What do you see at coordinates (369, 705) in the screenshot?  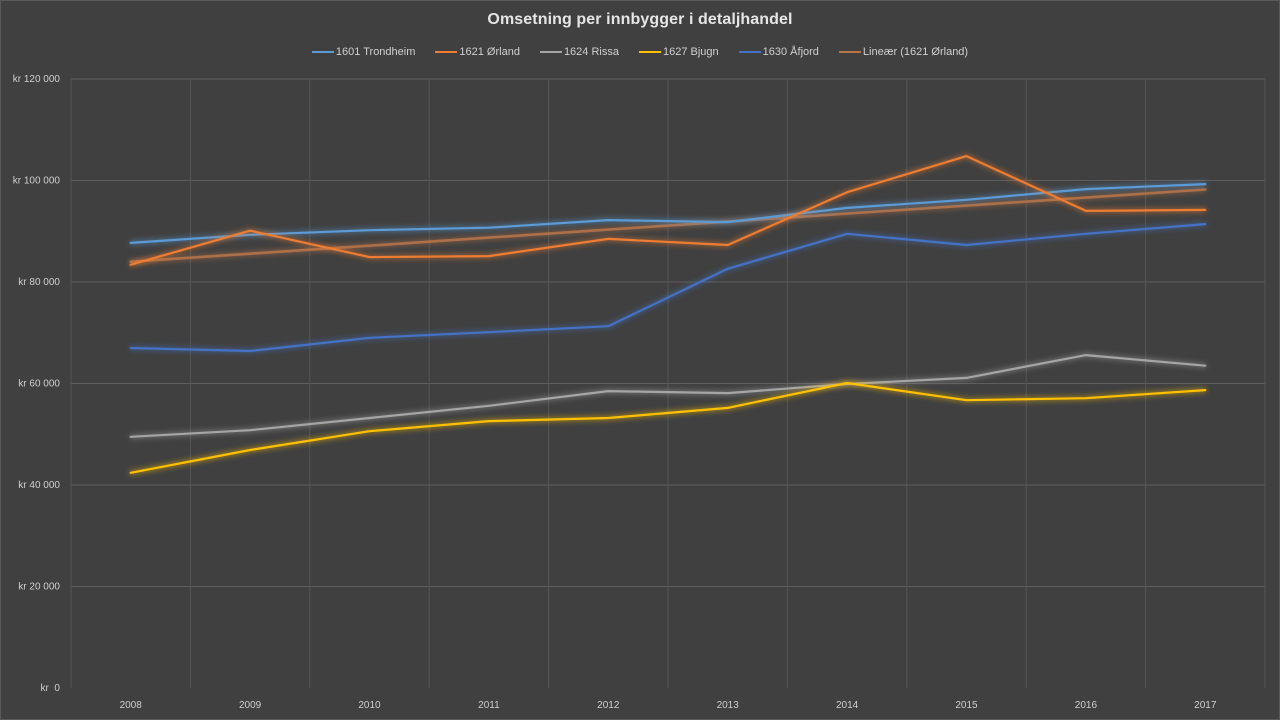 I see `x-tick-label: 2010` at bounding box center [369, 705].